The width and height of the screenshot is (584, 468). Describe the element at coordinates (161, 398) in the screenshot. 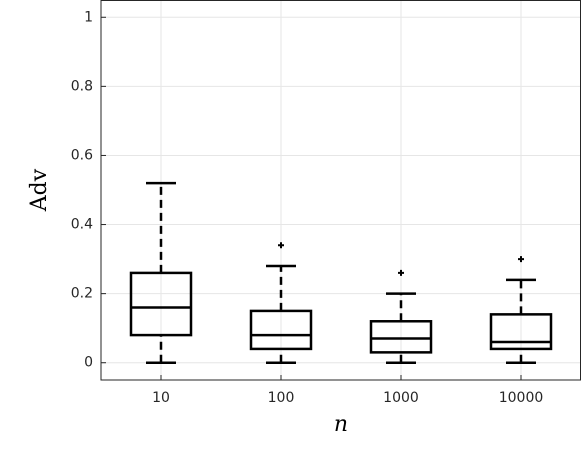

I see `x-tick-label: 10` at that location.